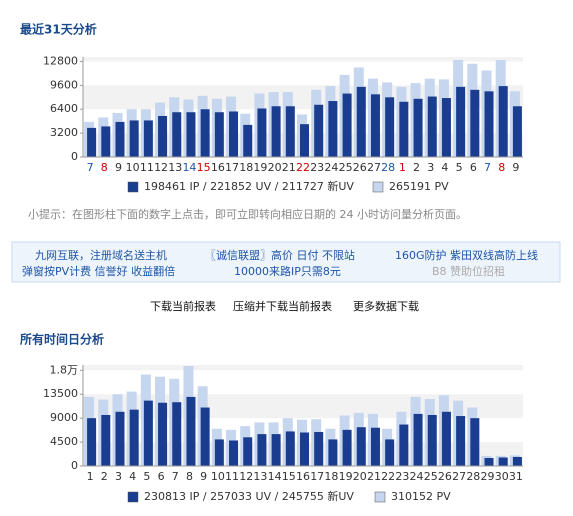 The height and width of the screenshot is (516, 573). Describe the element at coordinates (58, 29) in the screenshot. I see `section-title: 最近31天分析` at that location.